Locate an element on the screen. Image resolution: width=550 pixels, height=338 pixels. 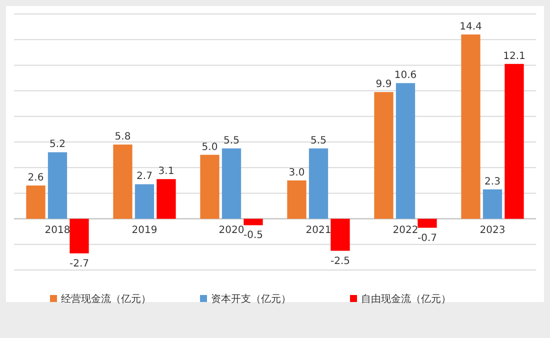
x-tick-label: 2023 is located at coordinates (493, 230).